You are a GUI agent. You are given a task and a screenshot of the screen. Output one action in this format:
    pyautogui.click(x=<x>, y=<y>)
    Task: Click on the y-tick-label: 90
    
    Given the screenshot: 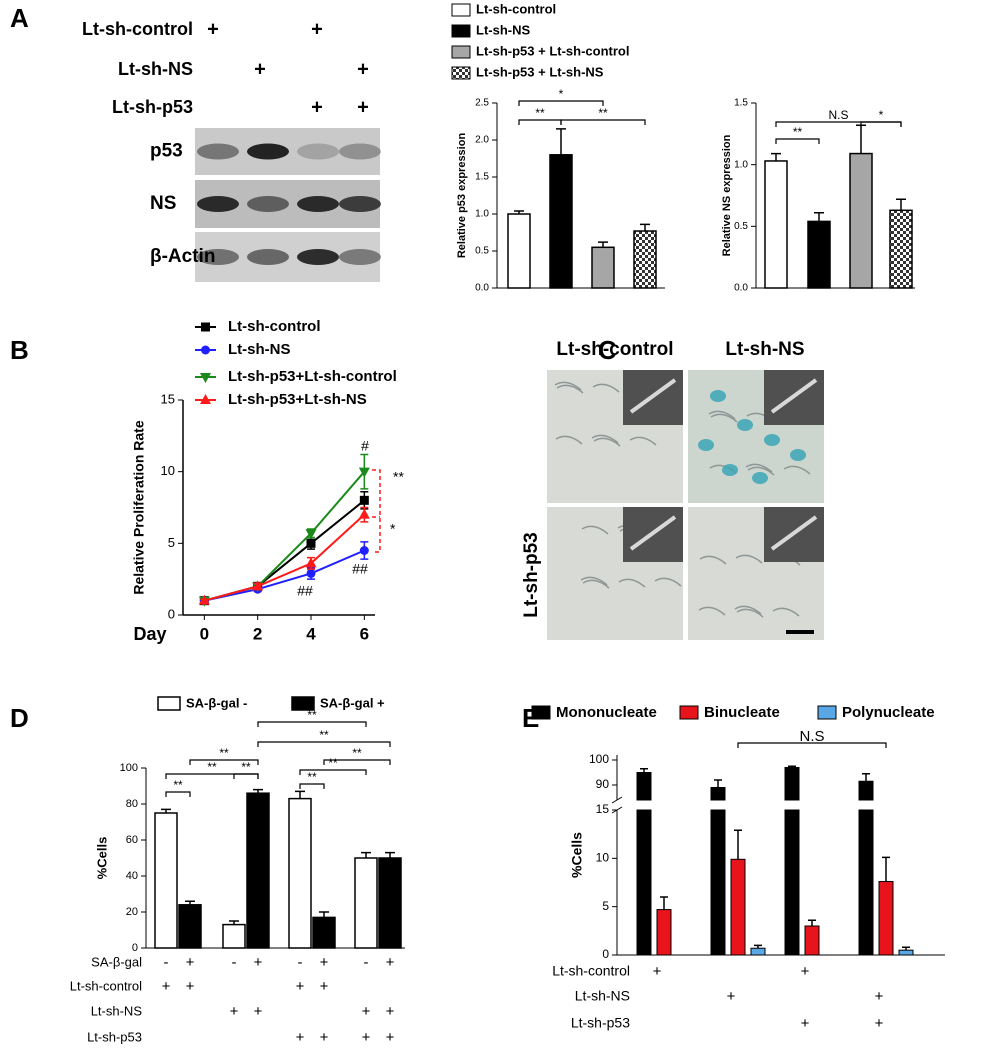 What is the action you would take?
    pyautogui.click(x=603, y=784)
    